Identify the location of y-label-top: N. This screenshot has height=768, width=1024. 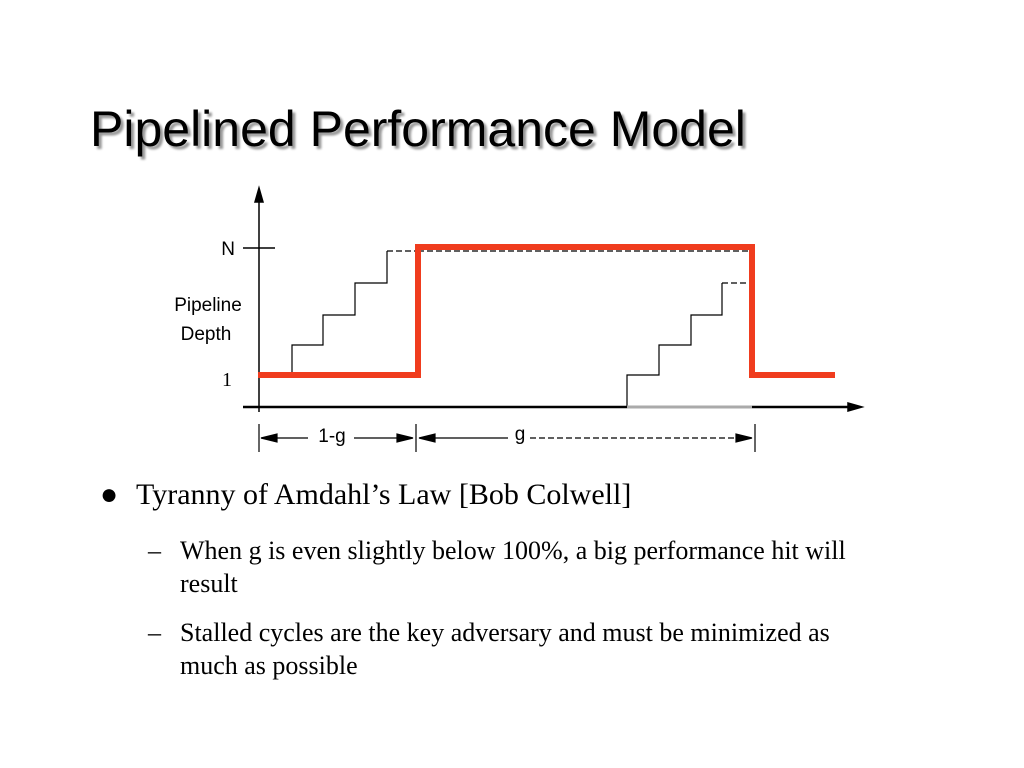
(228, 249).